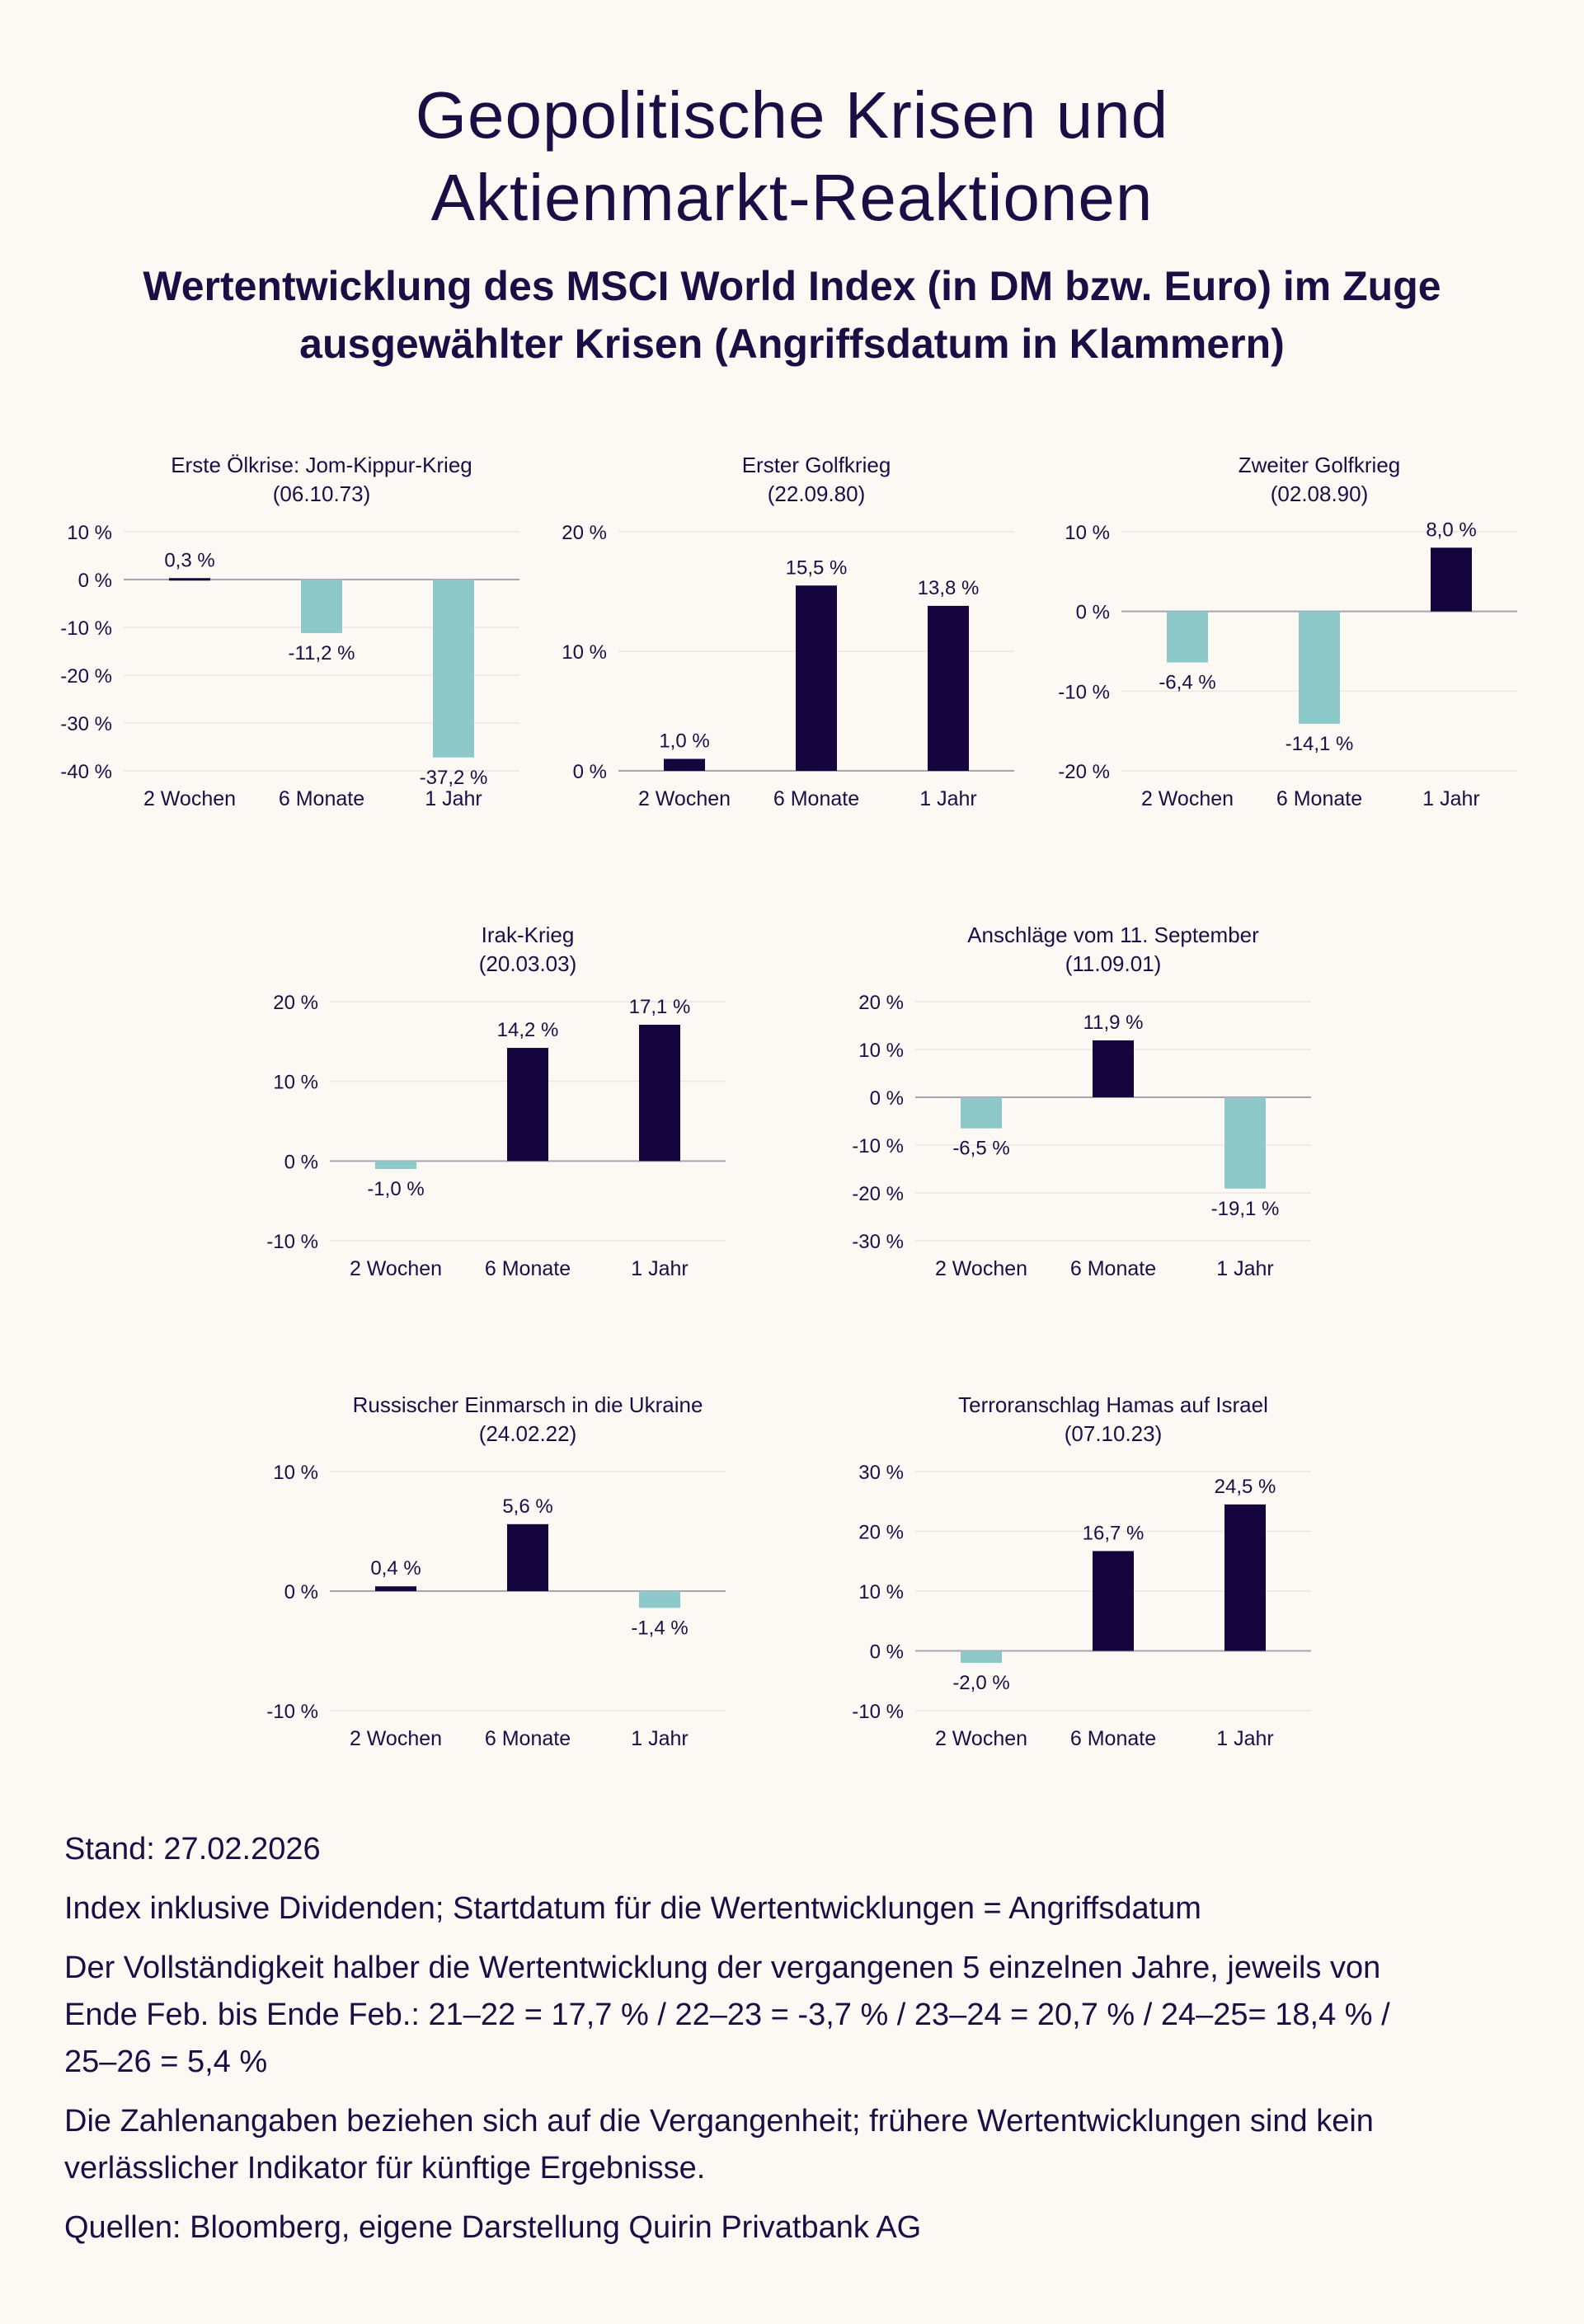 This screenshot has height=2324, width=1584. I want to click on chart-title: Terroranschlag Hamas auf Israel, so click(1113, 1404).